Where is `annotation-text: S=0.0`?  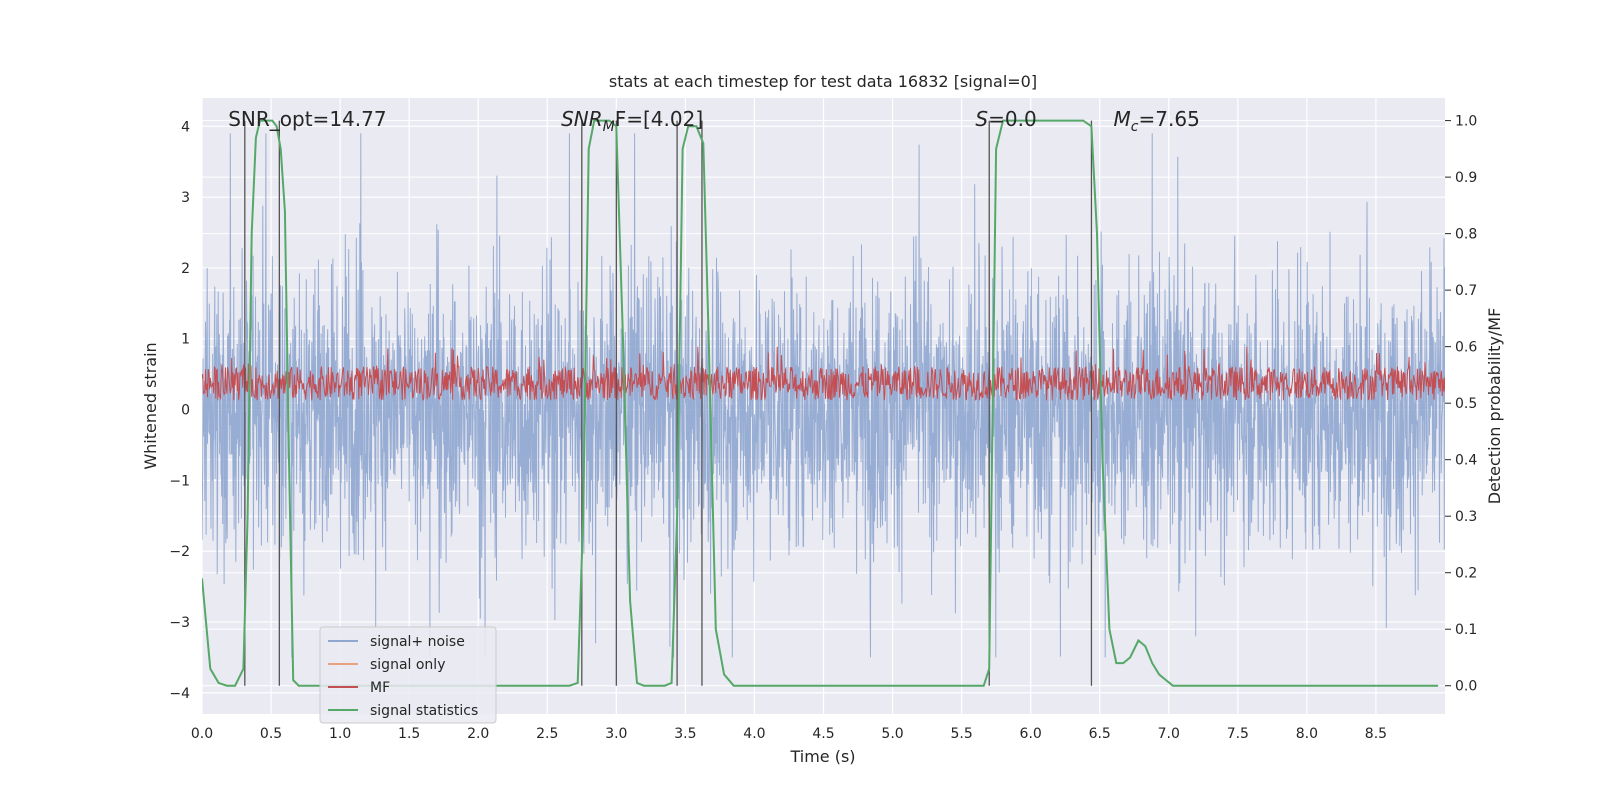 annotation-text: S=0.0 is located at coordinates (1005, 119).